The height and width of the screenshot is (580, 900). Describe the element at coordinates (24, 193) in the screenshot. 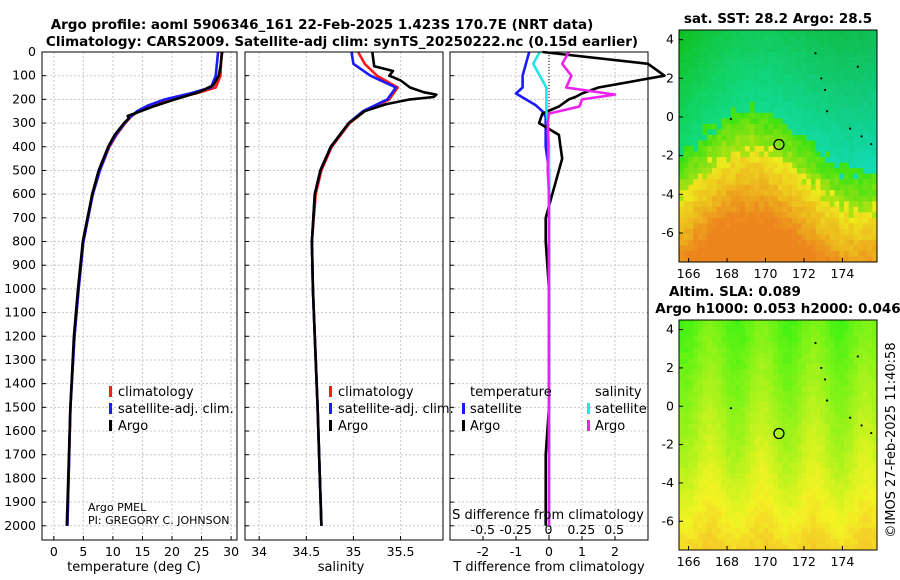

I see `y-tick-label: 600` at that location.